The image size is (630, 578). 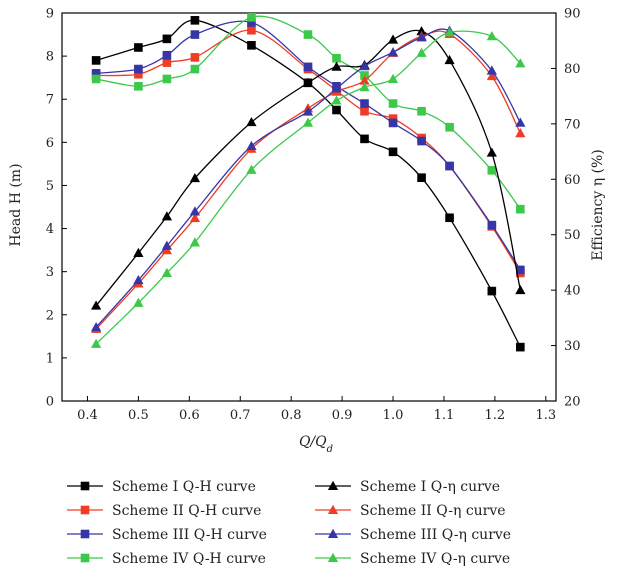 I want to click on legend-label: Scheme IV Q-η curve, so click(x=435, y=559).